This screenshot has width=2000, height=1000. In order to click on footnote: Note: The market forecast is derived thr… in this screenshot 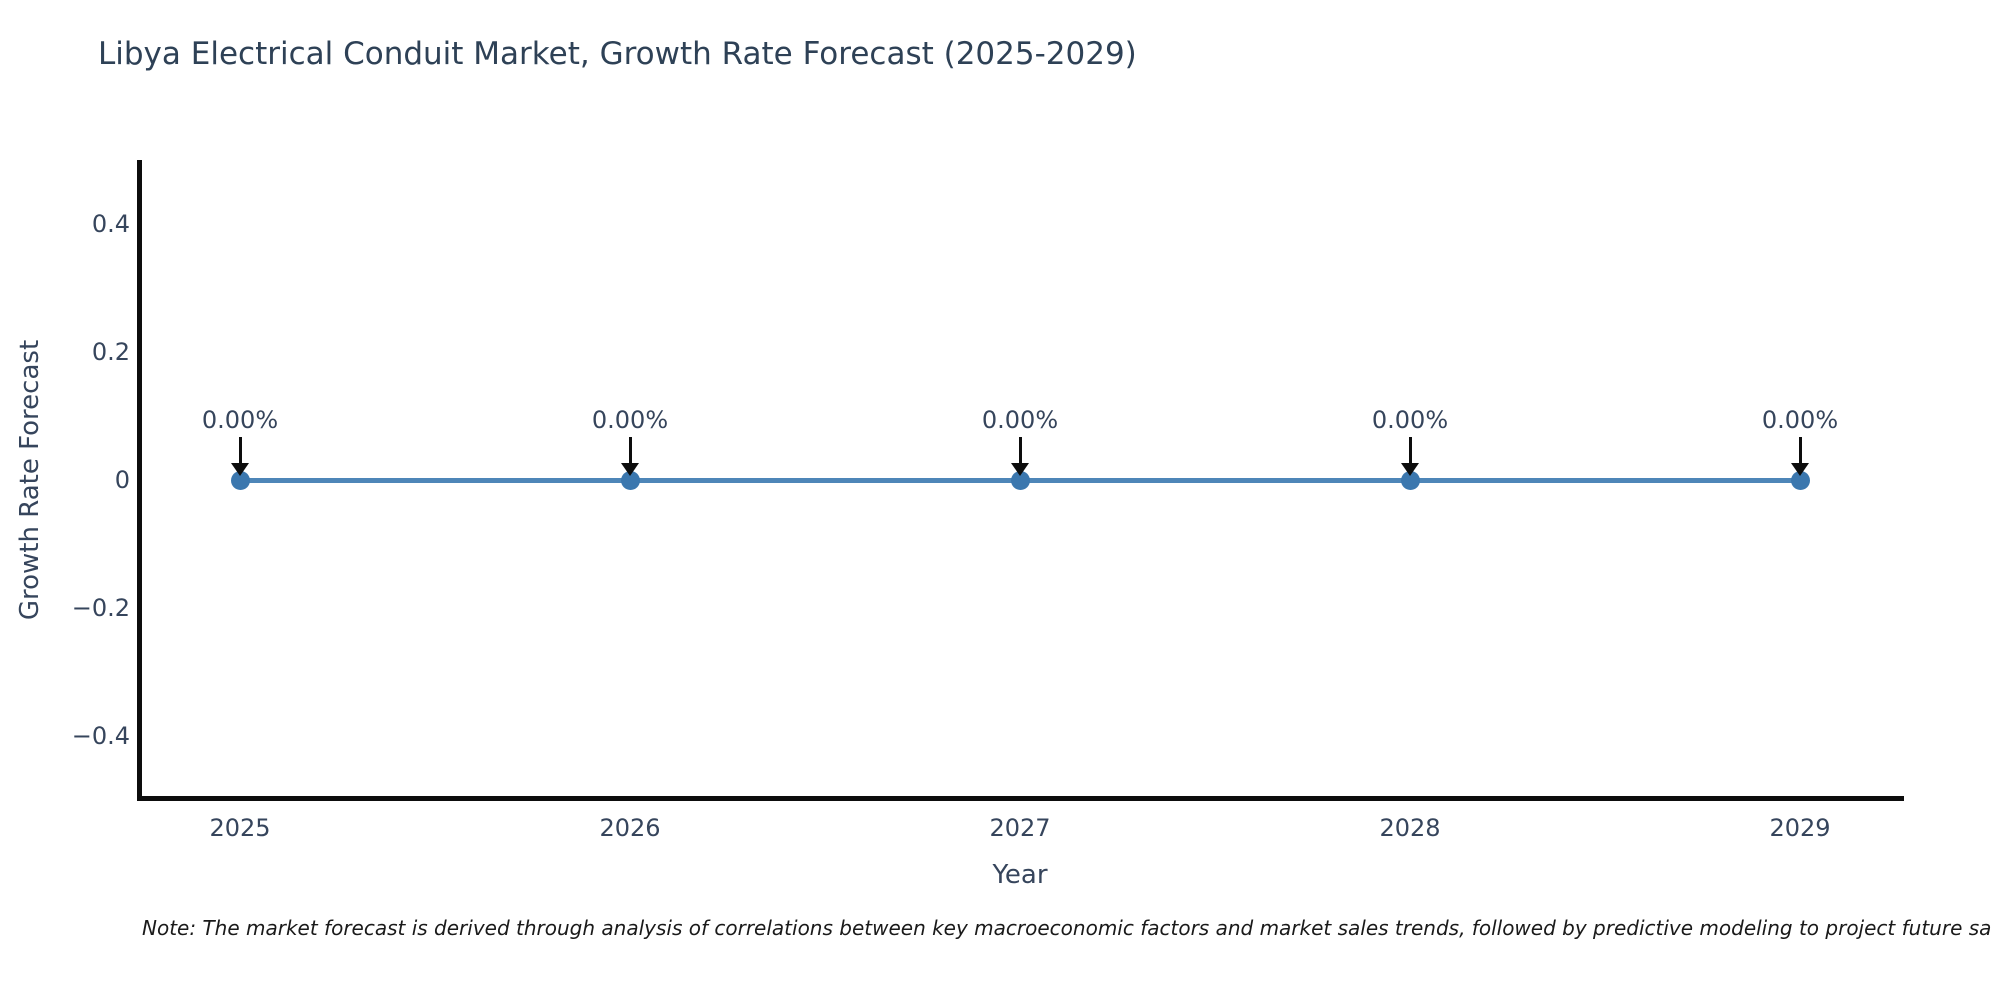, I will do `click(1067, 928)`.